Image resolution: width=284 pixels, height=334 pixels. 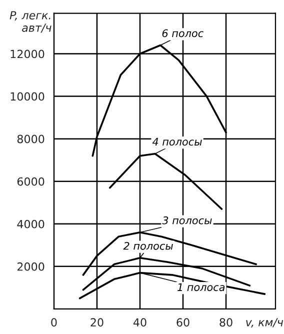 What do you see at coordinates (177, 142) in the screenshot?
I see `series-label: 4 полосы` at bounding box center [177, 142].